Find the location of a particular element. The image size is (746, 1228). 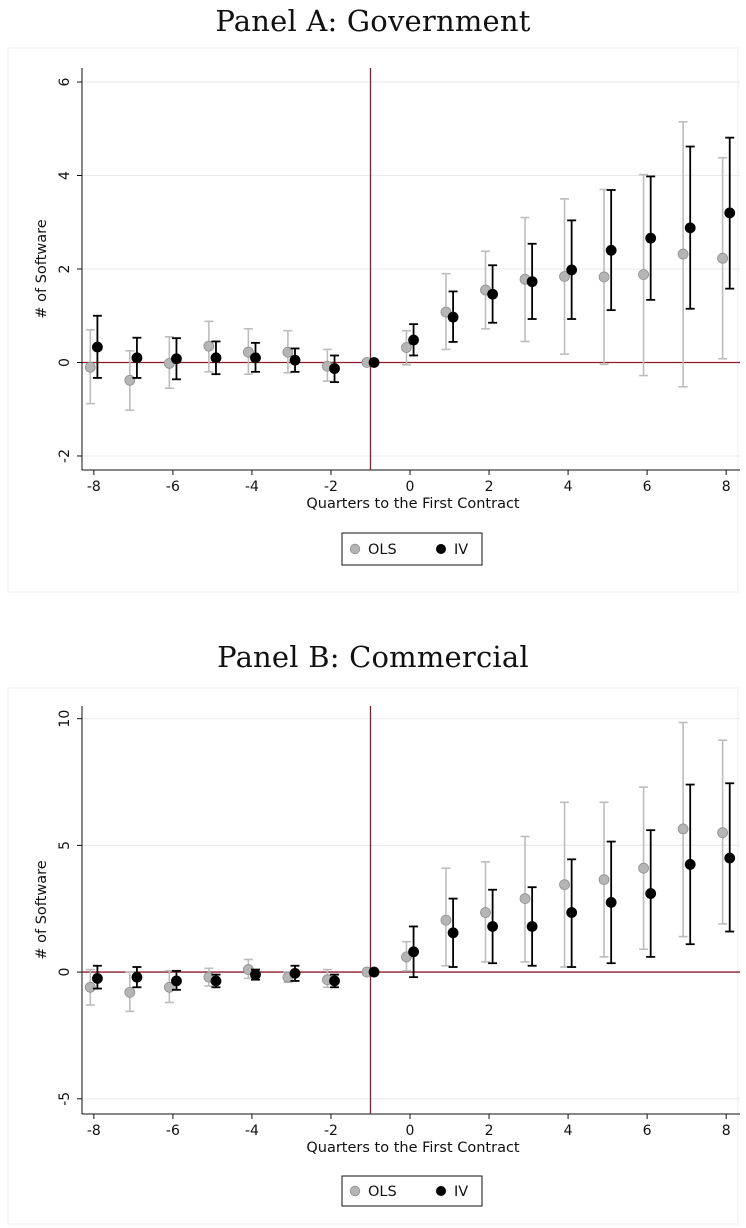

y-tick-label: 6 is located at coordinates (65, 81).